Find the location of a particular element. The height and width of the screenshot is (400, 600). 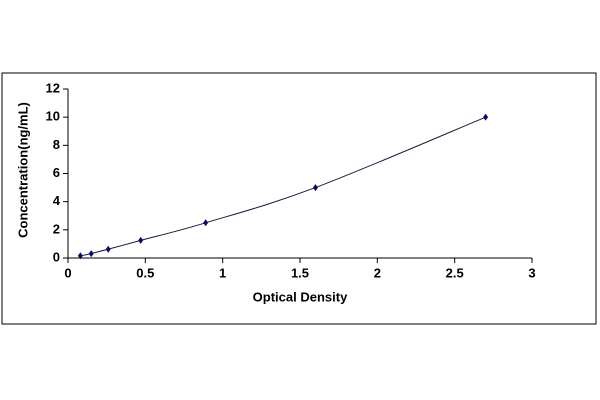

y-tick-label: 2 is located at coordinates (56, 228).